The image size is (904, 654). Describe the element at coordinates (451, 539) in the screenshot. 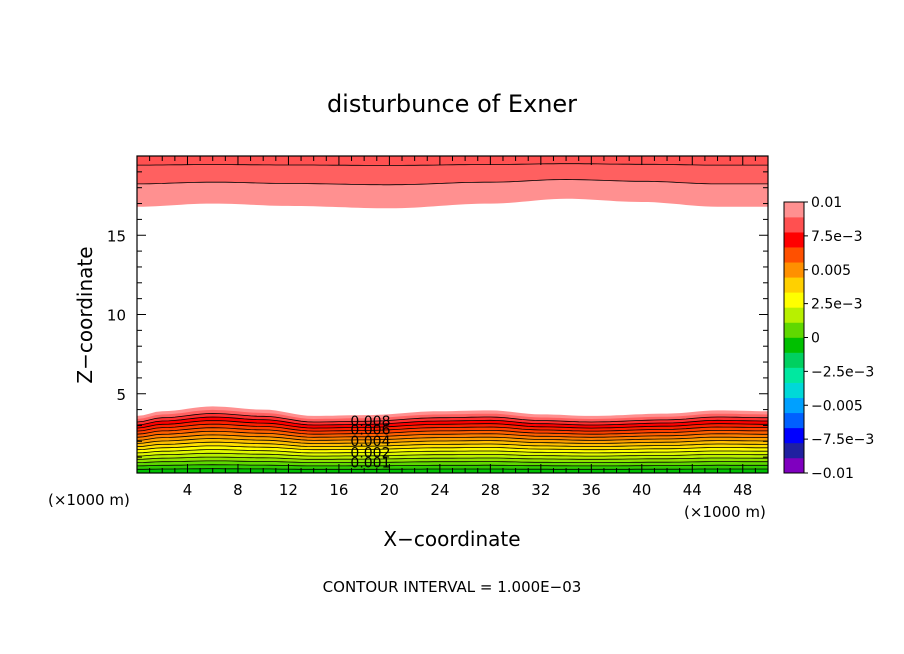

I see `x-axis-label: X−coordinate` at that location.